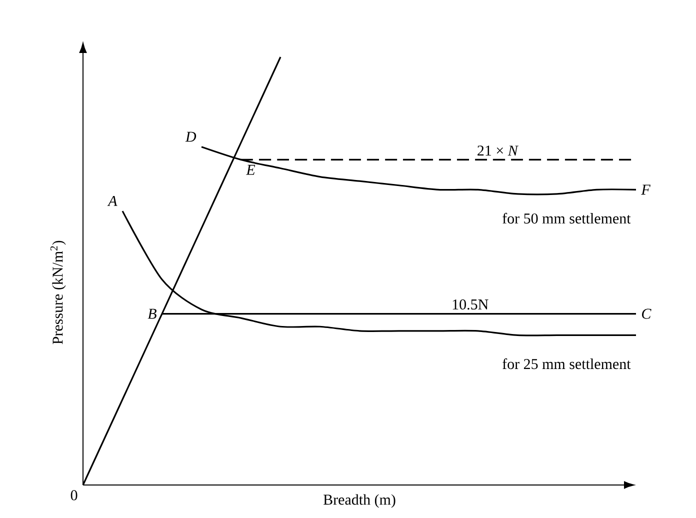 This screenshot has height=518, width=696. What do you see at coordinates (251, 169) in the screenshot?
I see `annotation: E` at bounding box center [251, 169].